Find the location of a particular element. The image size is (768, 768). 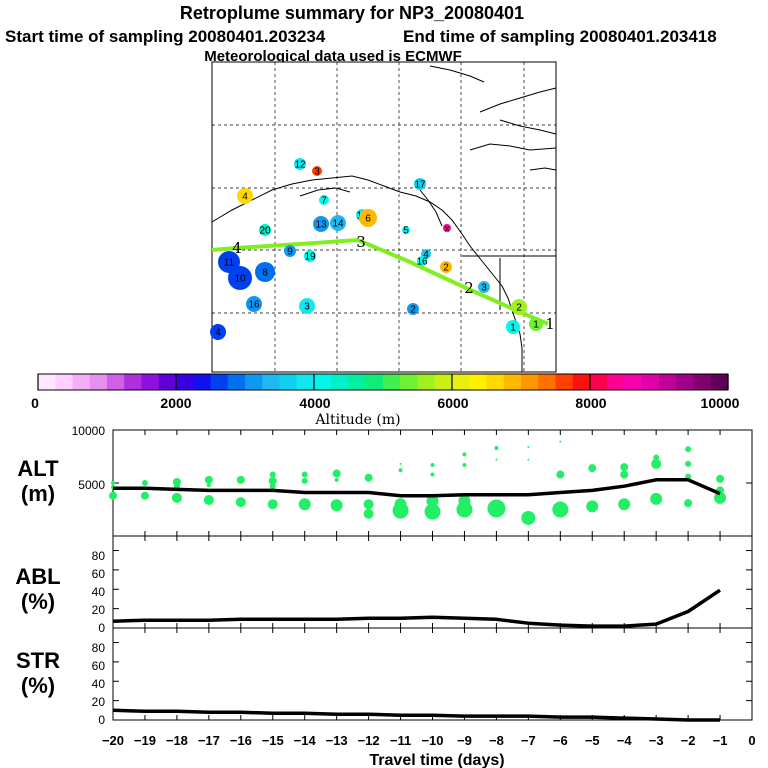

str-ytick-80: 80 is located at coordinates (99, 648).